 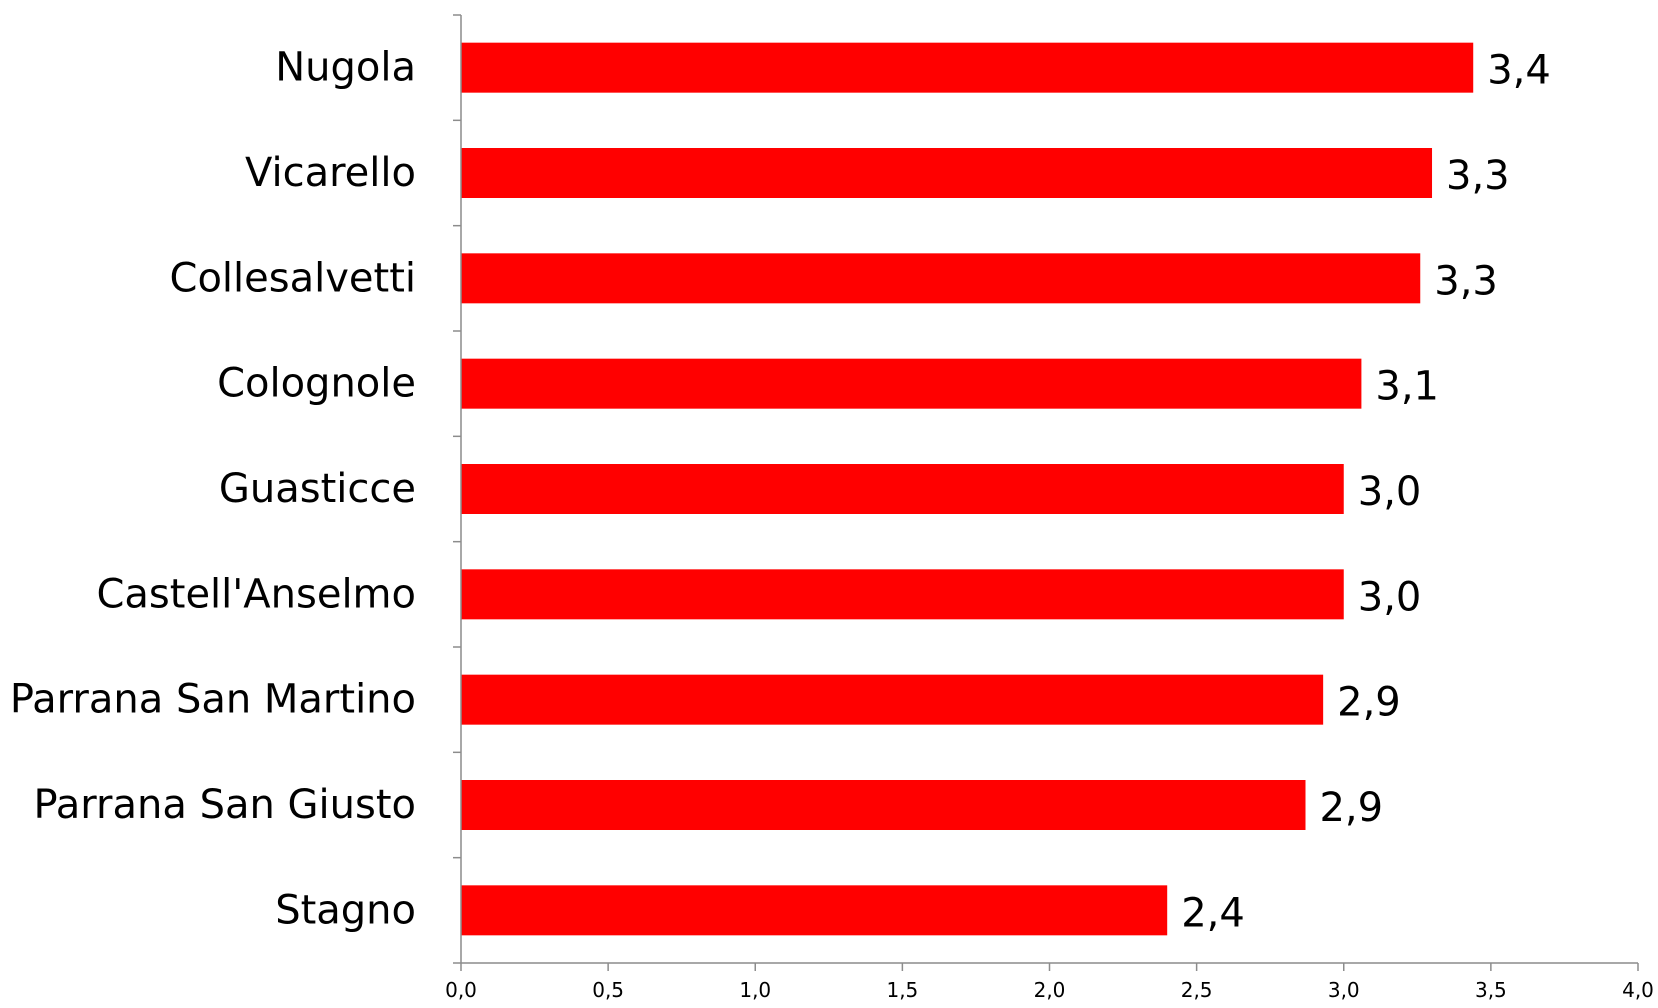 What do you see at coordinates (1491, 990) in the screenshot?
I see `x-tick-label: 3,5` at bounding box center [1491, 990].